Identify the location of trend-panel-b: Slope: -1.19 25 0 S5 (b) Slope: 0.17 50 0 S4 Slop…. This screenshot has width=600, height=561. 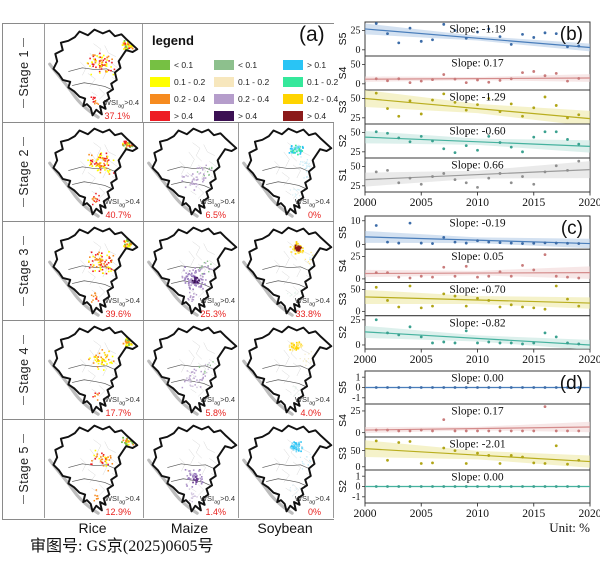
(468, 115).